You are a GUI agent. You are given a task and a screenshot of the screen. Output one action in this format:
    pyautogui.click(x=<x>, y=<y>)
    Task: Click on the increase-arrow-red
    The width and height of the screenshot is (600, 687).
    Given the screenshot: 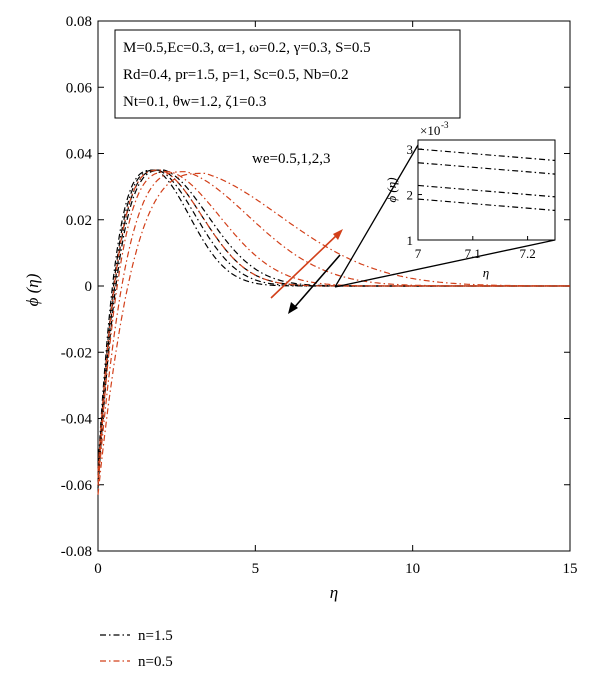 What is the action you would take?
    pyautogui.click(x=306, y=264)
    